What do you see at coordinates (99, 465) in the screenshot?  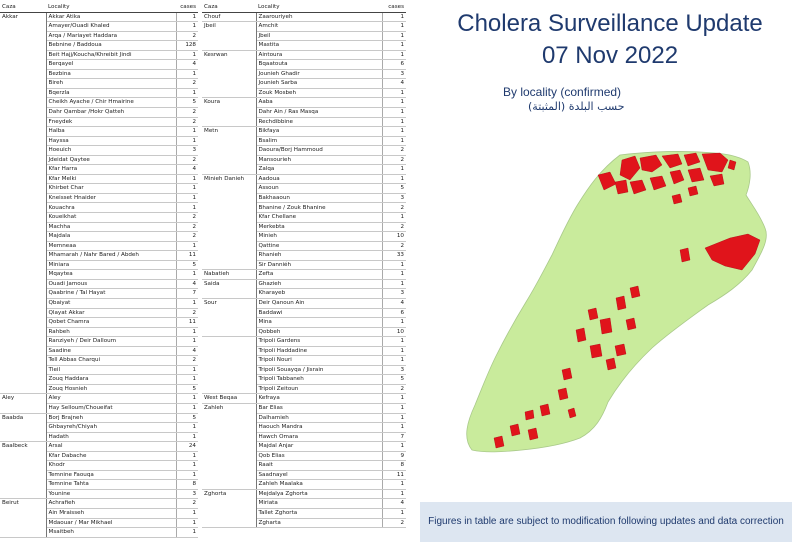 I see `table-row: Khodr 1` at bounding box center [99, 465].